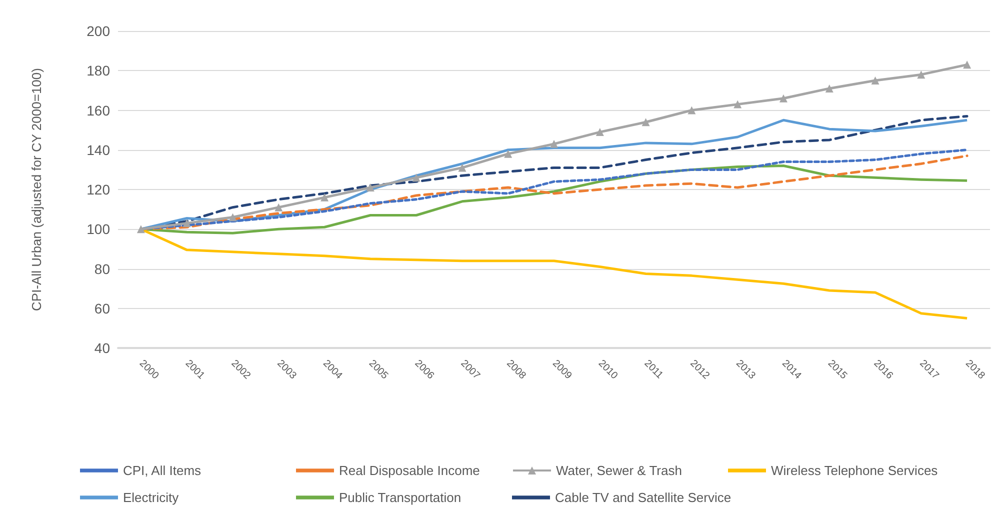  I want to click on y-tick-label: 120, so click(98, 190).